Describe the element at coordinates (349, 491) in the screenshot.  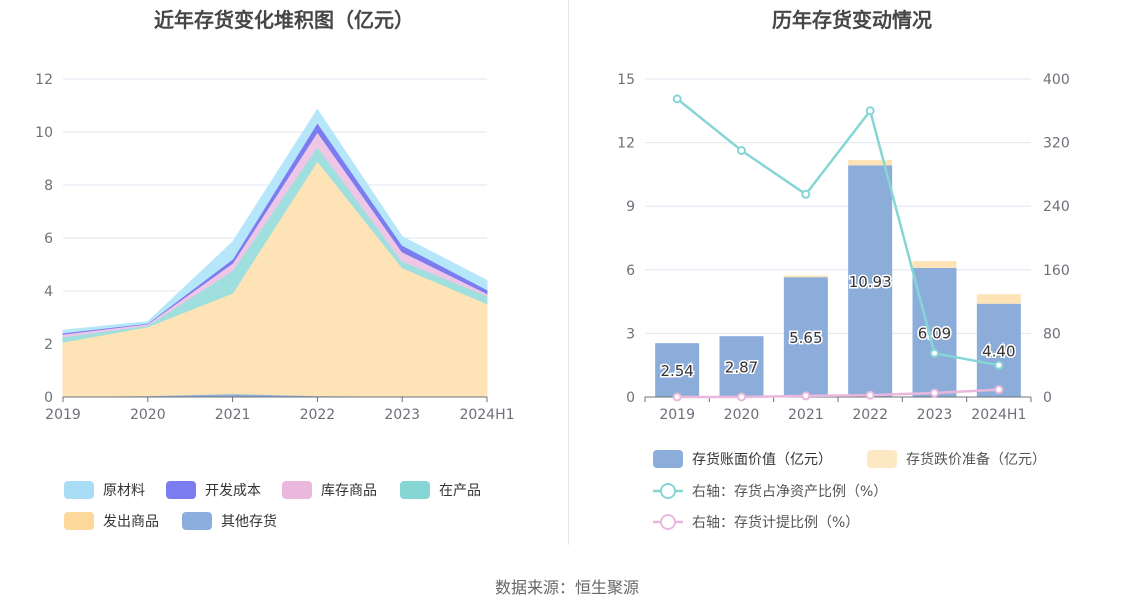
I see `legend-label-库存商品: 库存商品` at that location.